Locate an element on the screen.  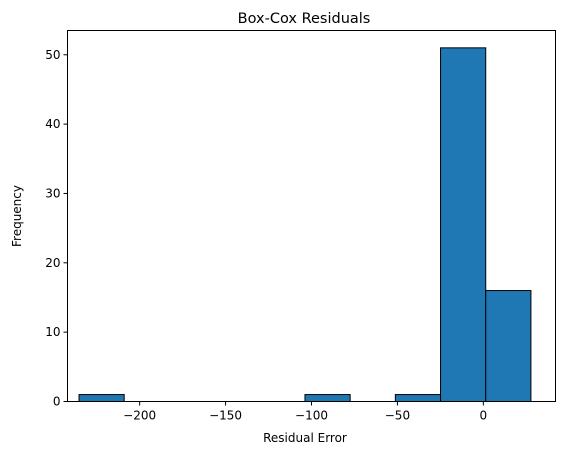
x-tick-label: −100 is located at coordinates (311, 416).